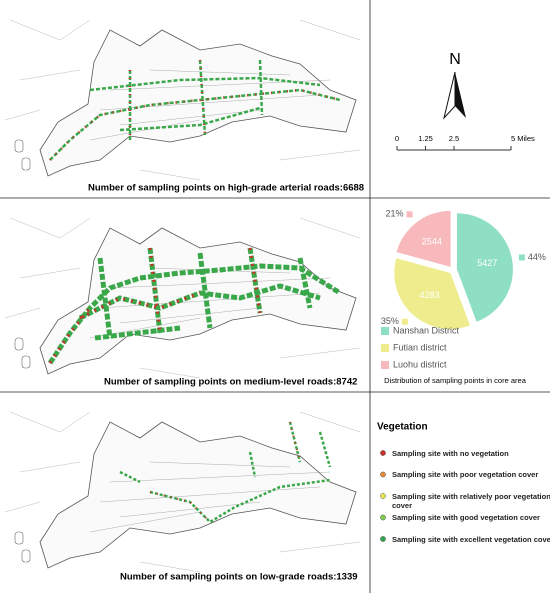 This screenshot has height=593, width=550. I want to click on legend-title: Vegetation, so click(402, 427).